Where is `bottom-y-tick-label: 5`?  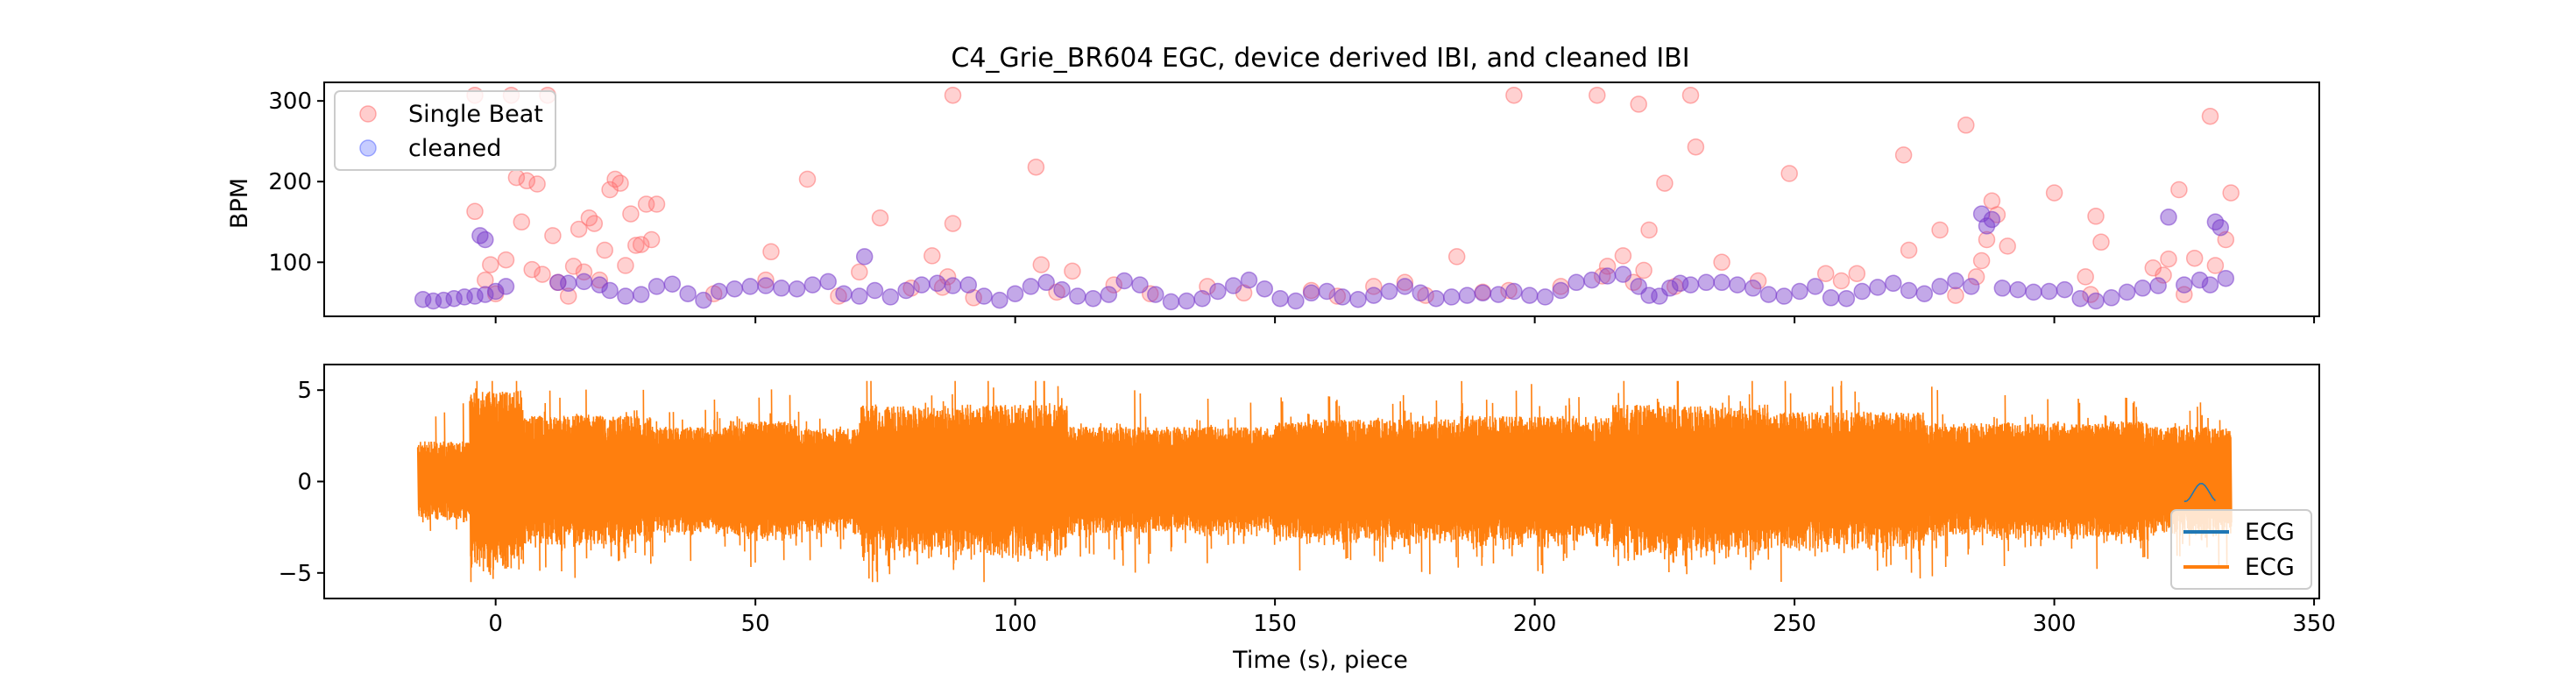
bottom-y-tick-label: 5 is located at coordinates (304, 391).